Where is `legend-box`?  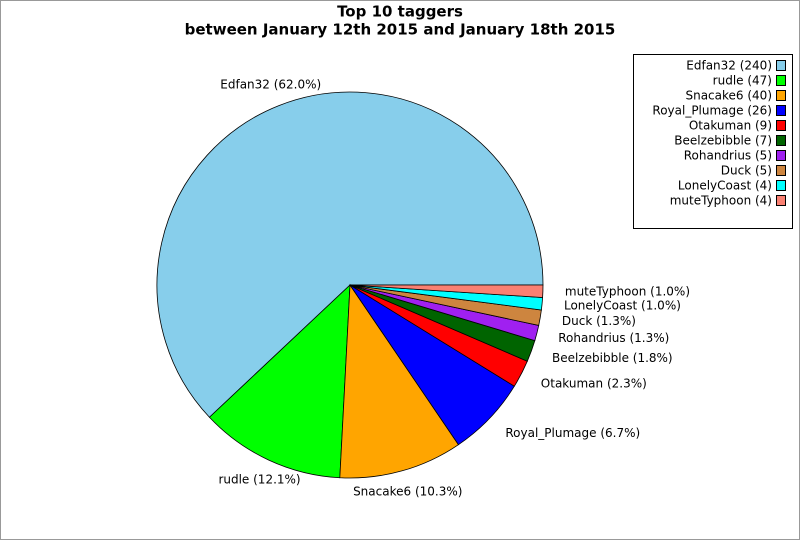
legend-box is located at coordinates (713, 141).